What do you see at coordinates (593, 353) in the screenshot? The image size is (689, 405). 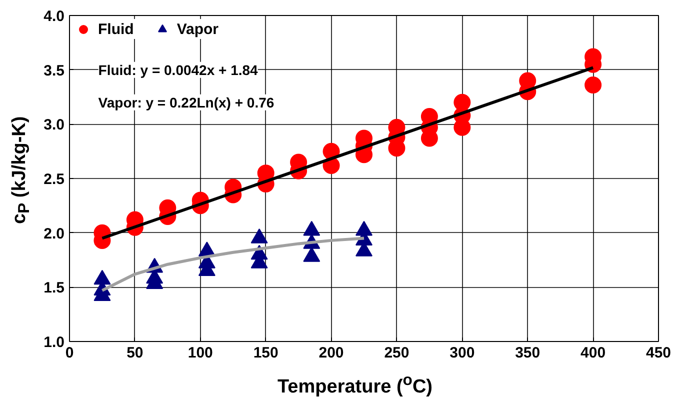 I see `x-tick-label: 400` at bounding box center [593, 353].